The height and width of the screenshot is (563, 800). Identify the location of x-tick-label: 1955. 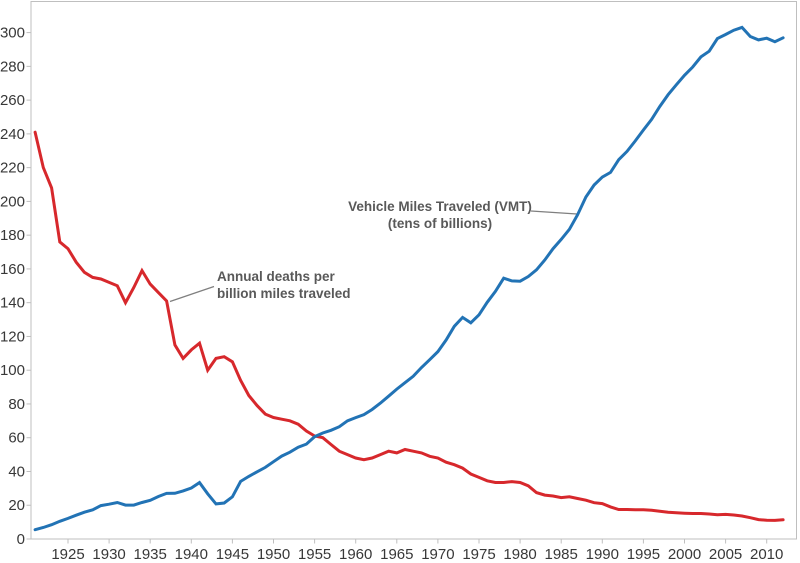
(314, 554).